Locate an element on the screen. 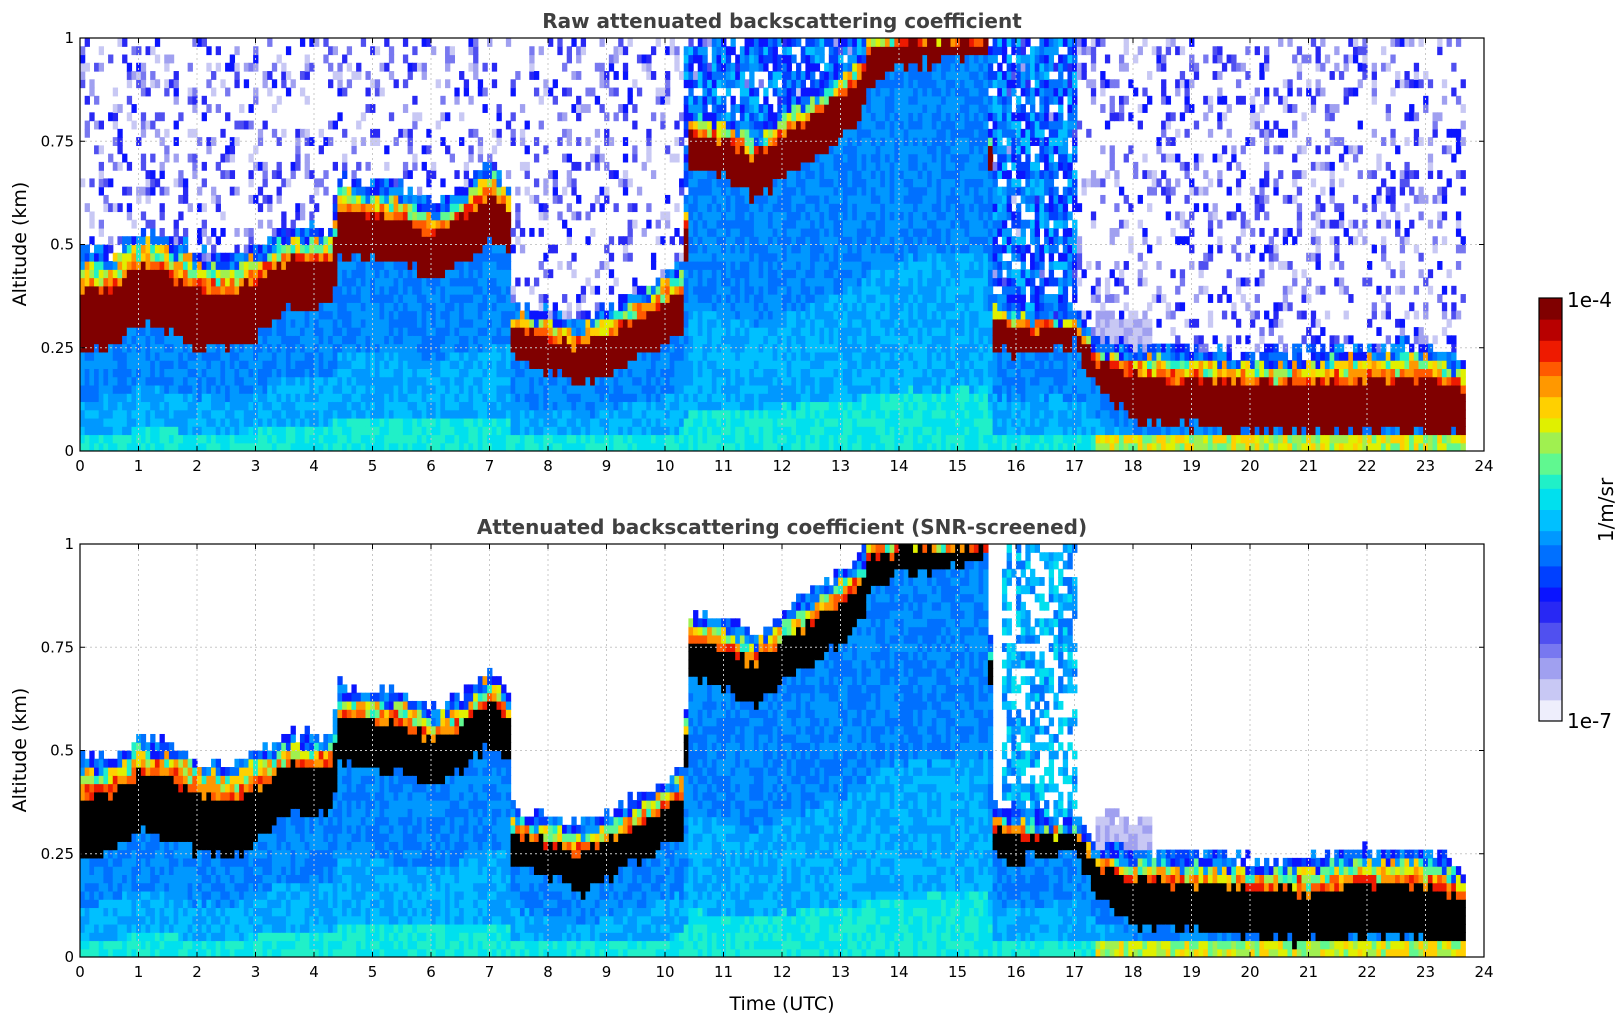 The height and width of the screenshot is (1020, 1621). y-axis-label-screened: Altitude (km) is located at coordinates (20, 750).